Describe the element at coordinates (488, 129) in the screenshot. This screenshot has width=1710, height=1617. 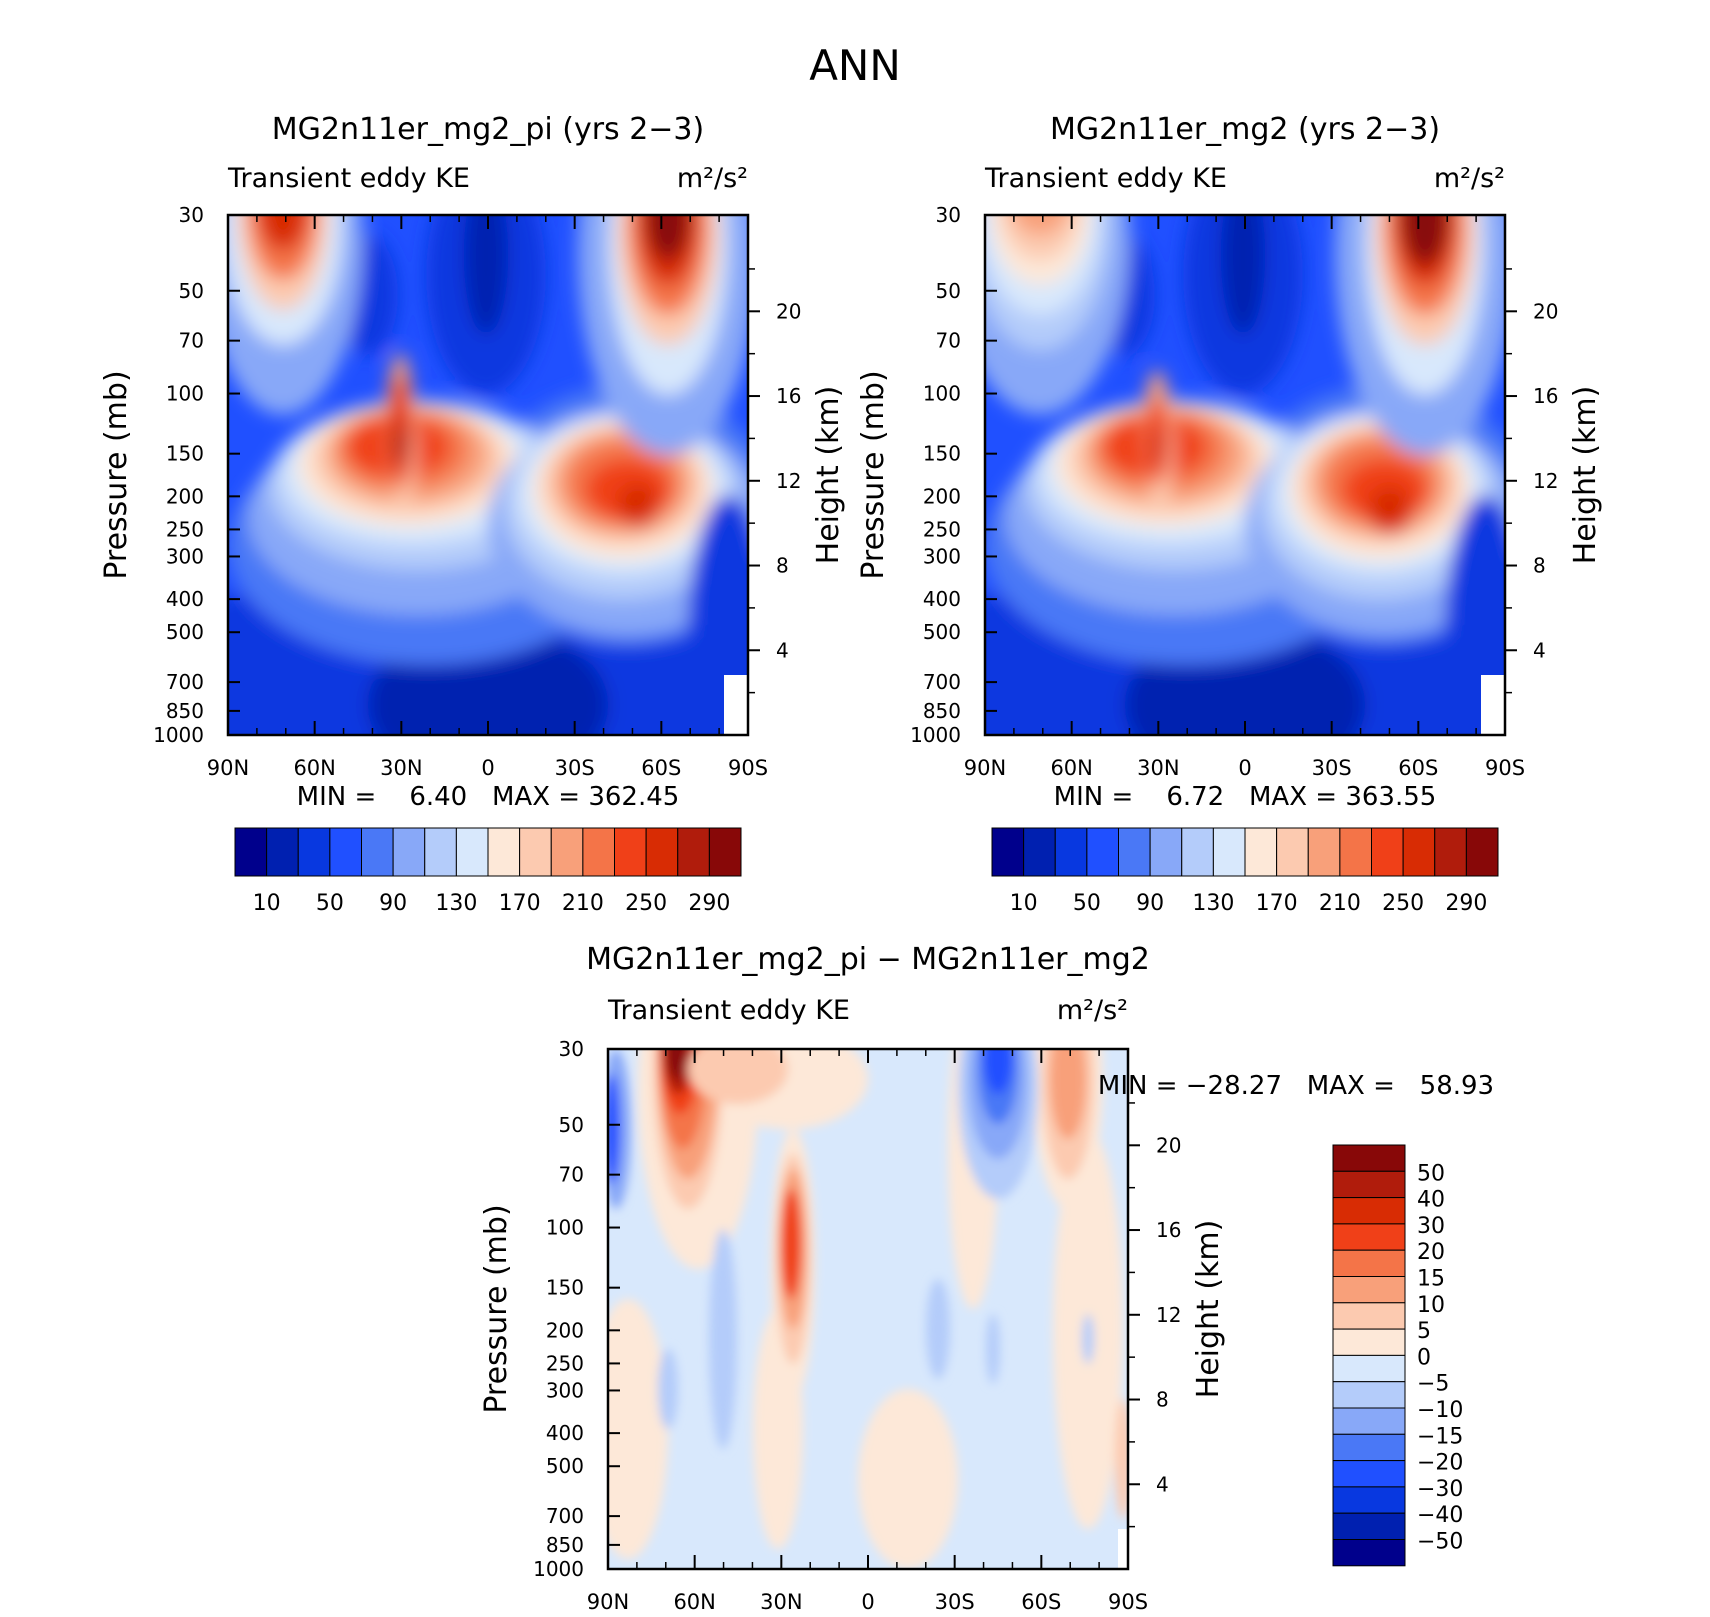
I see `panel-1-title: MG2n11er_mg2_pi (yrs 2−3)` at that location.